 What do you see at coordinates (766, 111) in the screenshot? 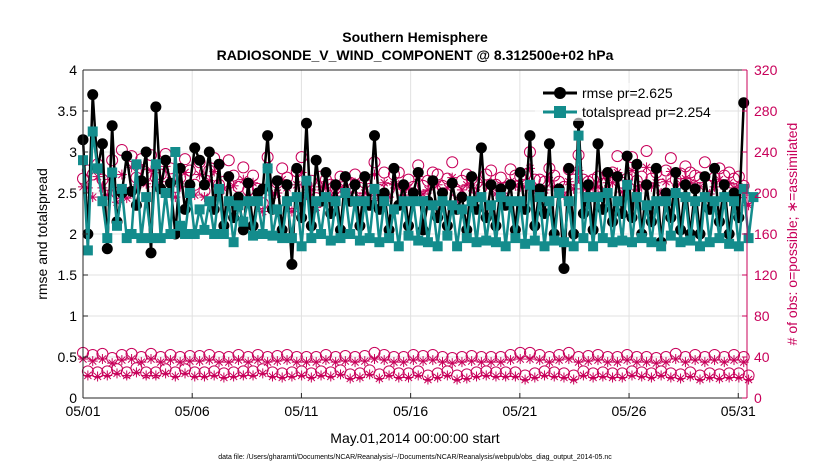
I see `y2-tick-label: 280` at bounding box center [766, 111].